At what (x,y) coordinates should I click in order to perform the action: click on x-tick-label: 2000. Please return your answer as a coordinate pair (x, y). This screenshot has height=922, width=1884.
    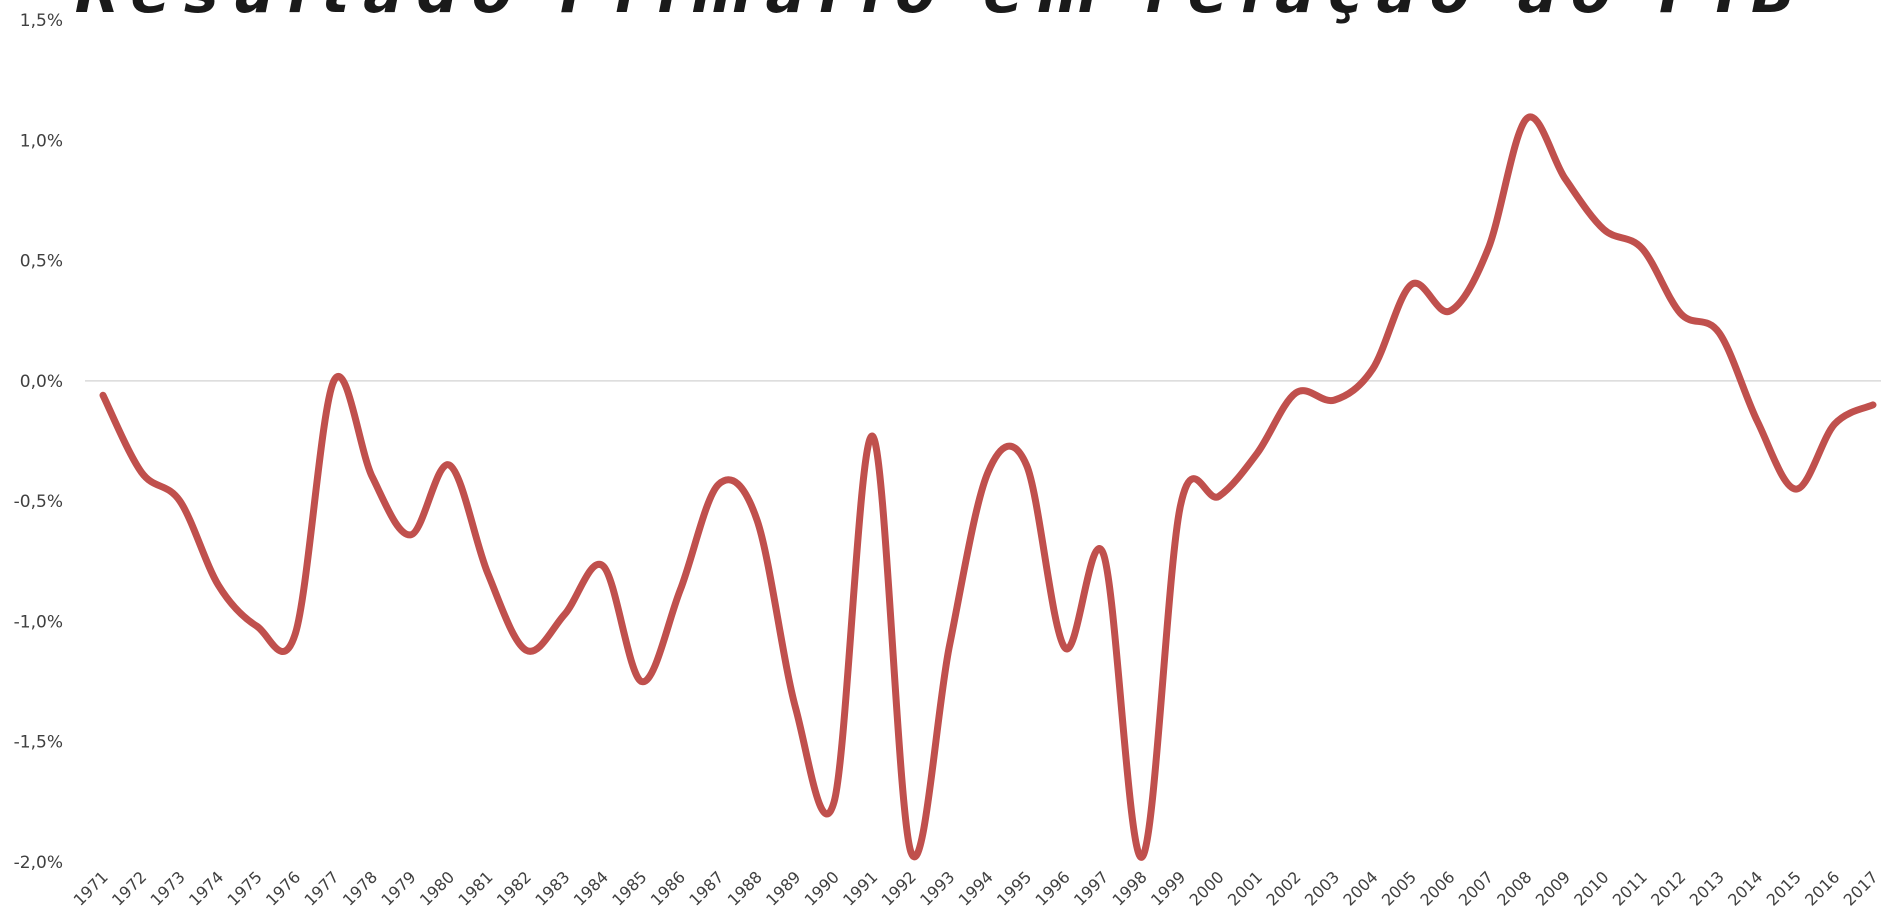
    Looking at the image, I should click on (1206, 888).